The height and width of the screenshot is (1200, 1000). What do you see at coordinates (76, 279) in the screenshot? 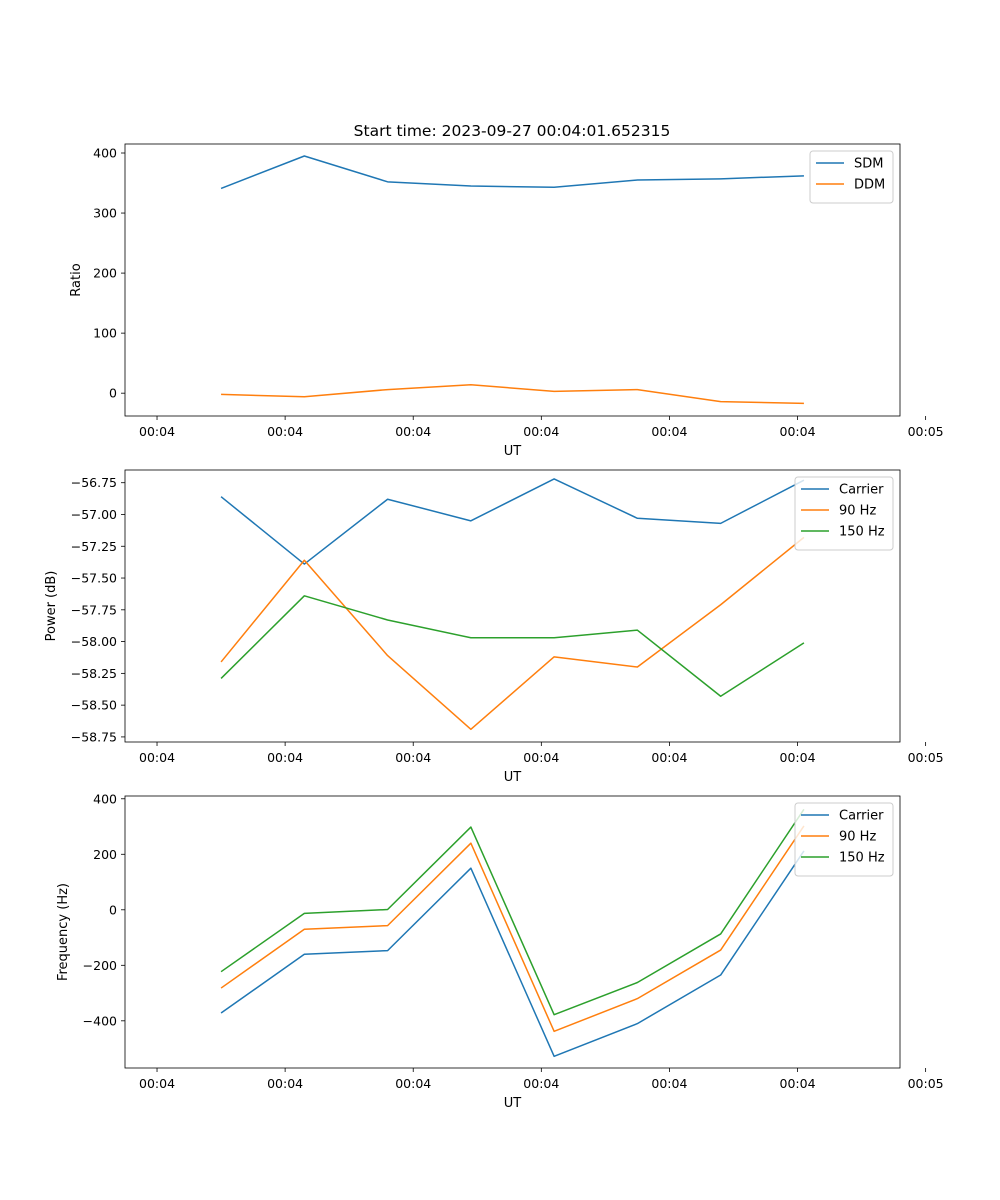
I see `ratio-y-axis-label: Ratio` at bounding box center [76, 279].